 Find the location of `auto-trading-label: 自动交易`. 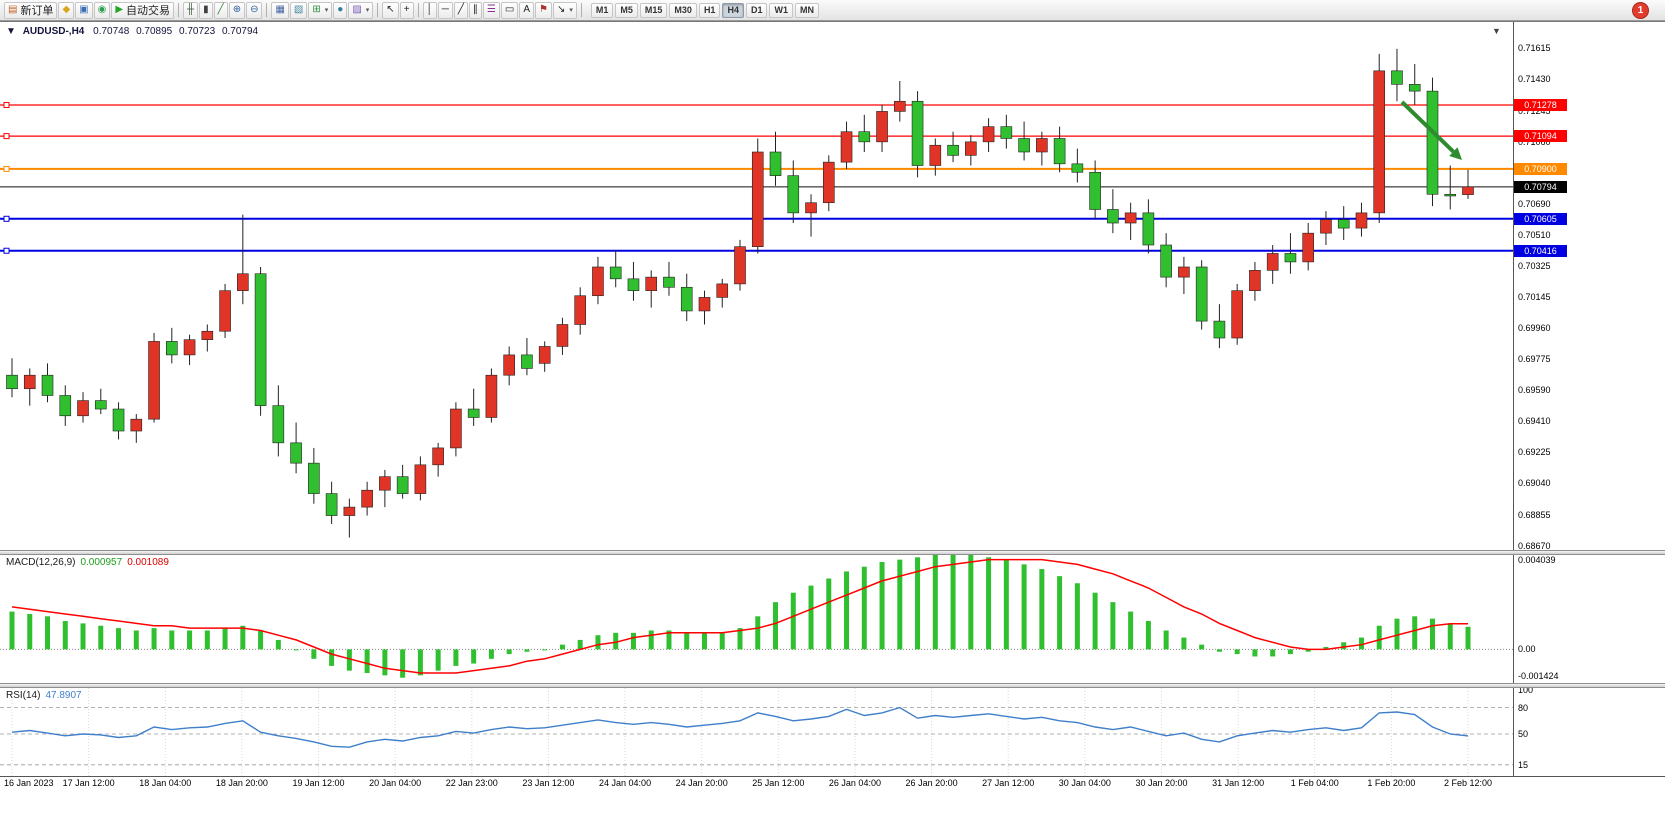

auto-trading-label: 自动交易 is located at coordinates (148, 11).